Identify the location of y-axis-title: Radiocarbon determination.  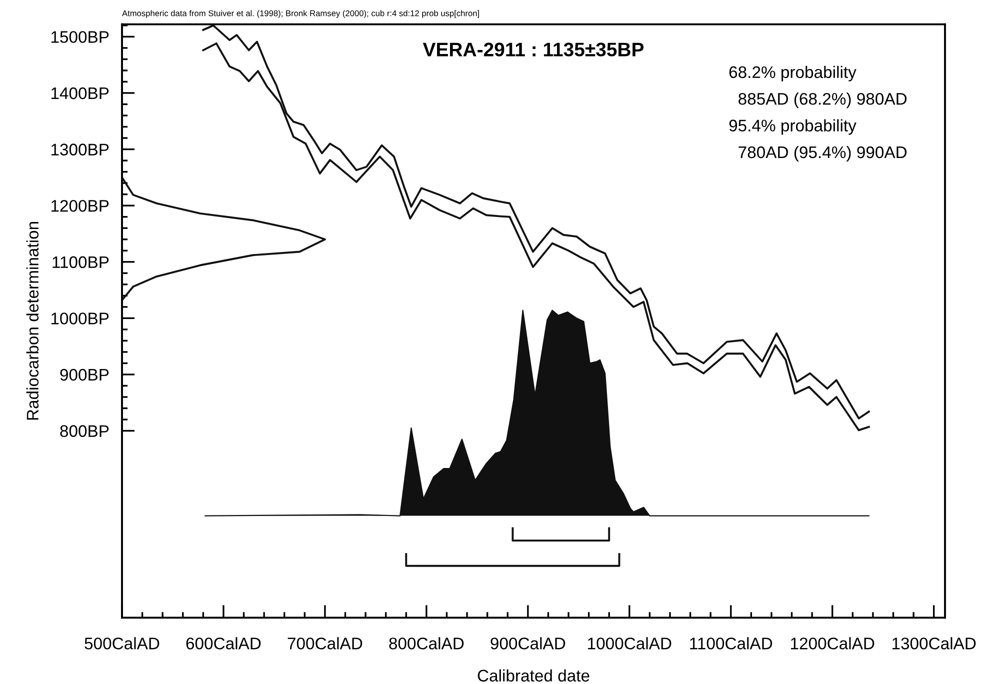
(32, 321).